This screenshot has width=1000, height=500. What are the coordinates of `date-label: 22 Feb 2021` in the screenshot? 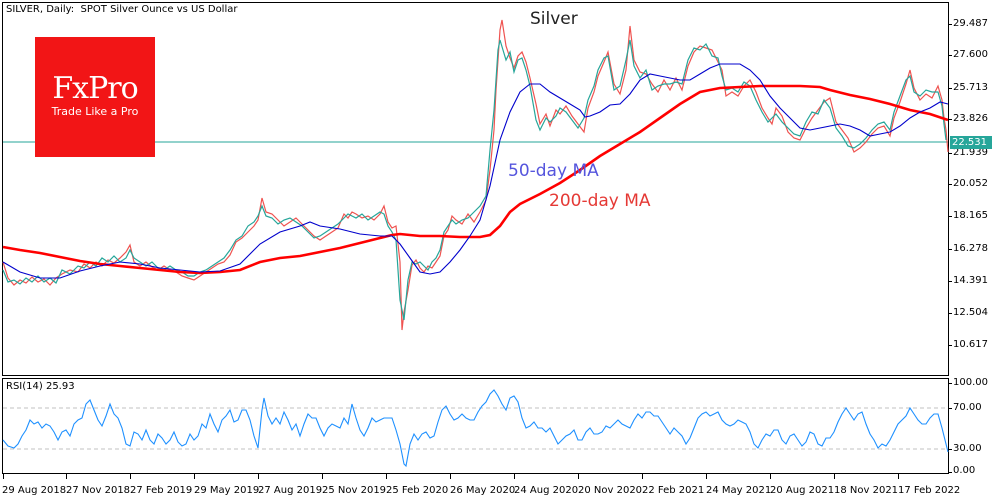 It's located at (673, 490).